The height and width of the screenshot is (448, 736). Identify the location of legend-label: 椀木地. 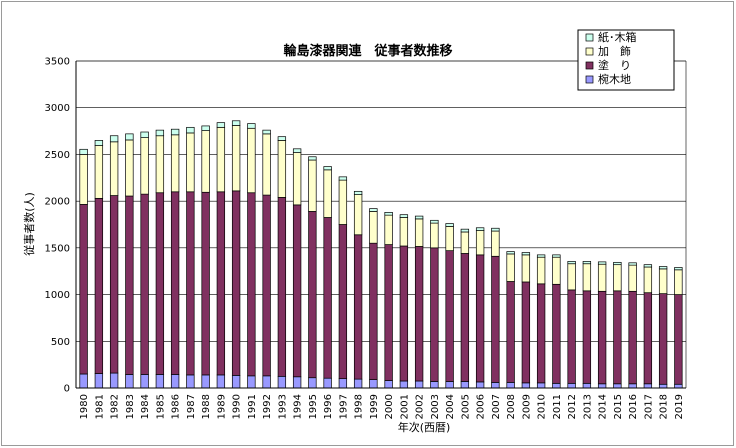
(614, 79).